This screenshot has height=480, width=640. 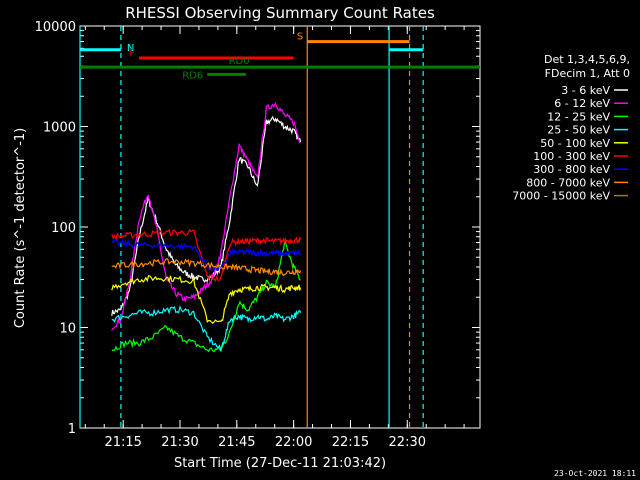 I want to click on status-bar-label: S, so click(x=300, y=37).